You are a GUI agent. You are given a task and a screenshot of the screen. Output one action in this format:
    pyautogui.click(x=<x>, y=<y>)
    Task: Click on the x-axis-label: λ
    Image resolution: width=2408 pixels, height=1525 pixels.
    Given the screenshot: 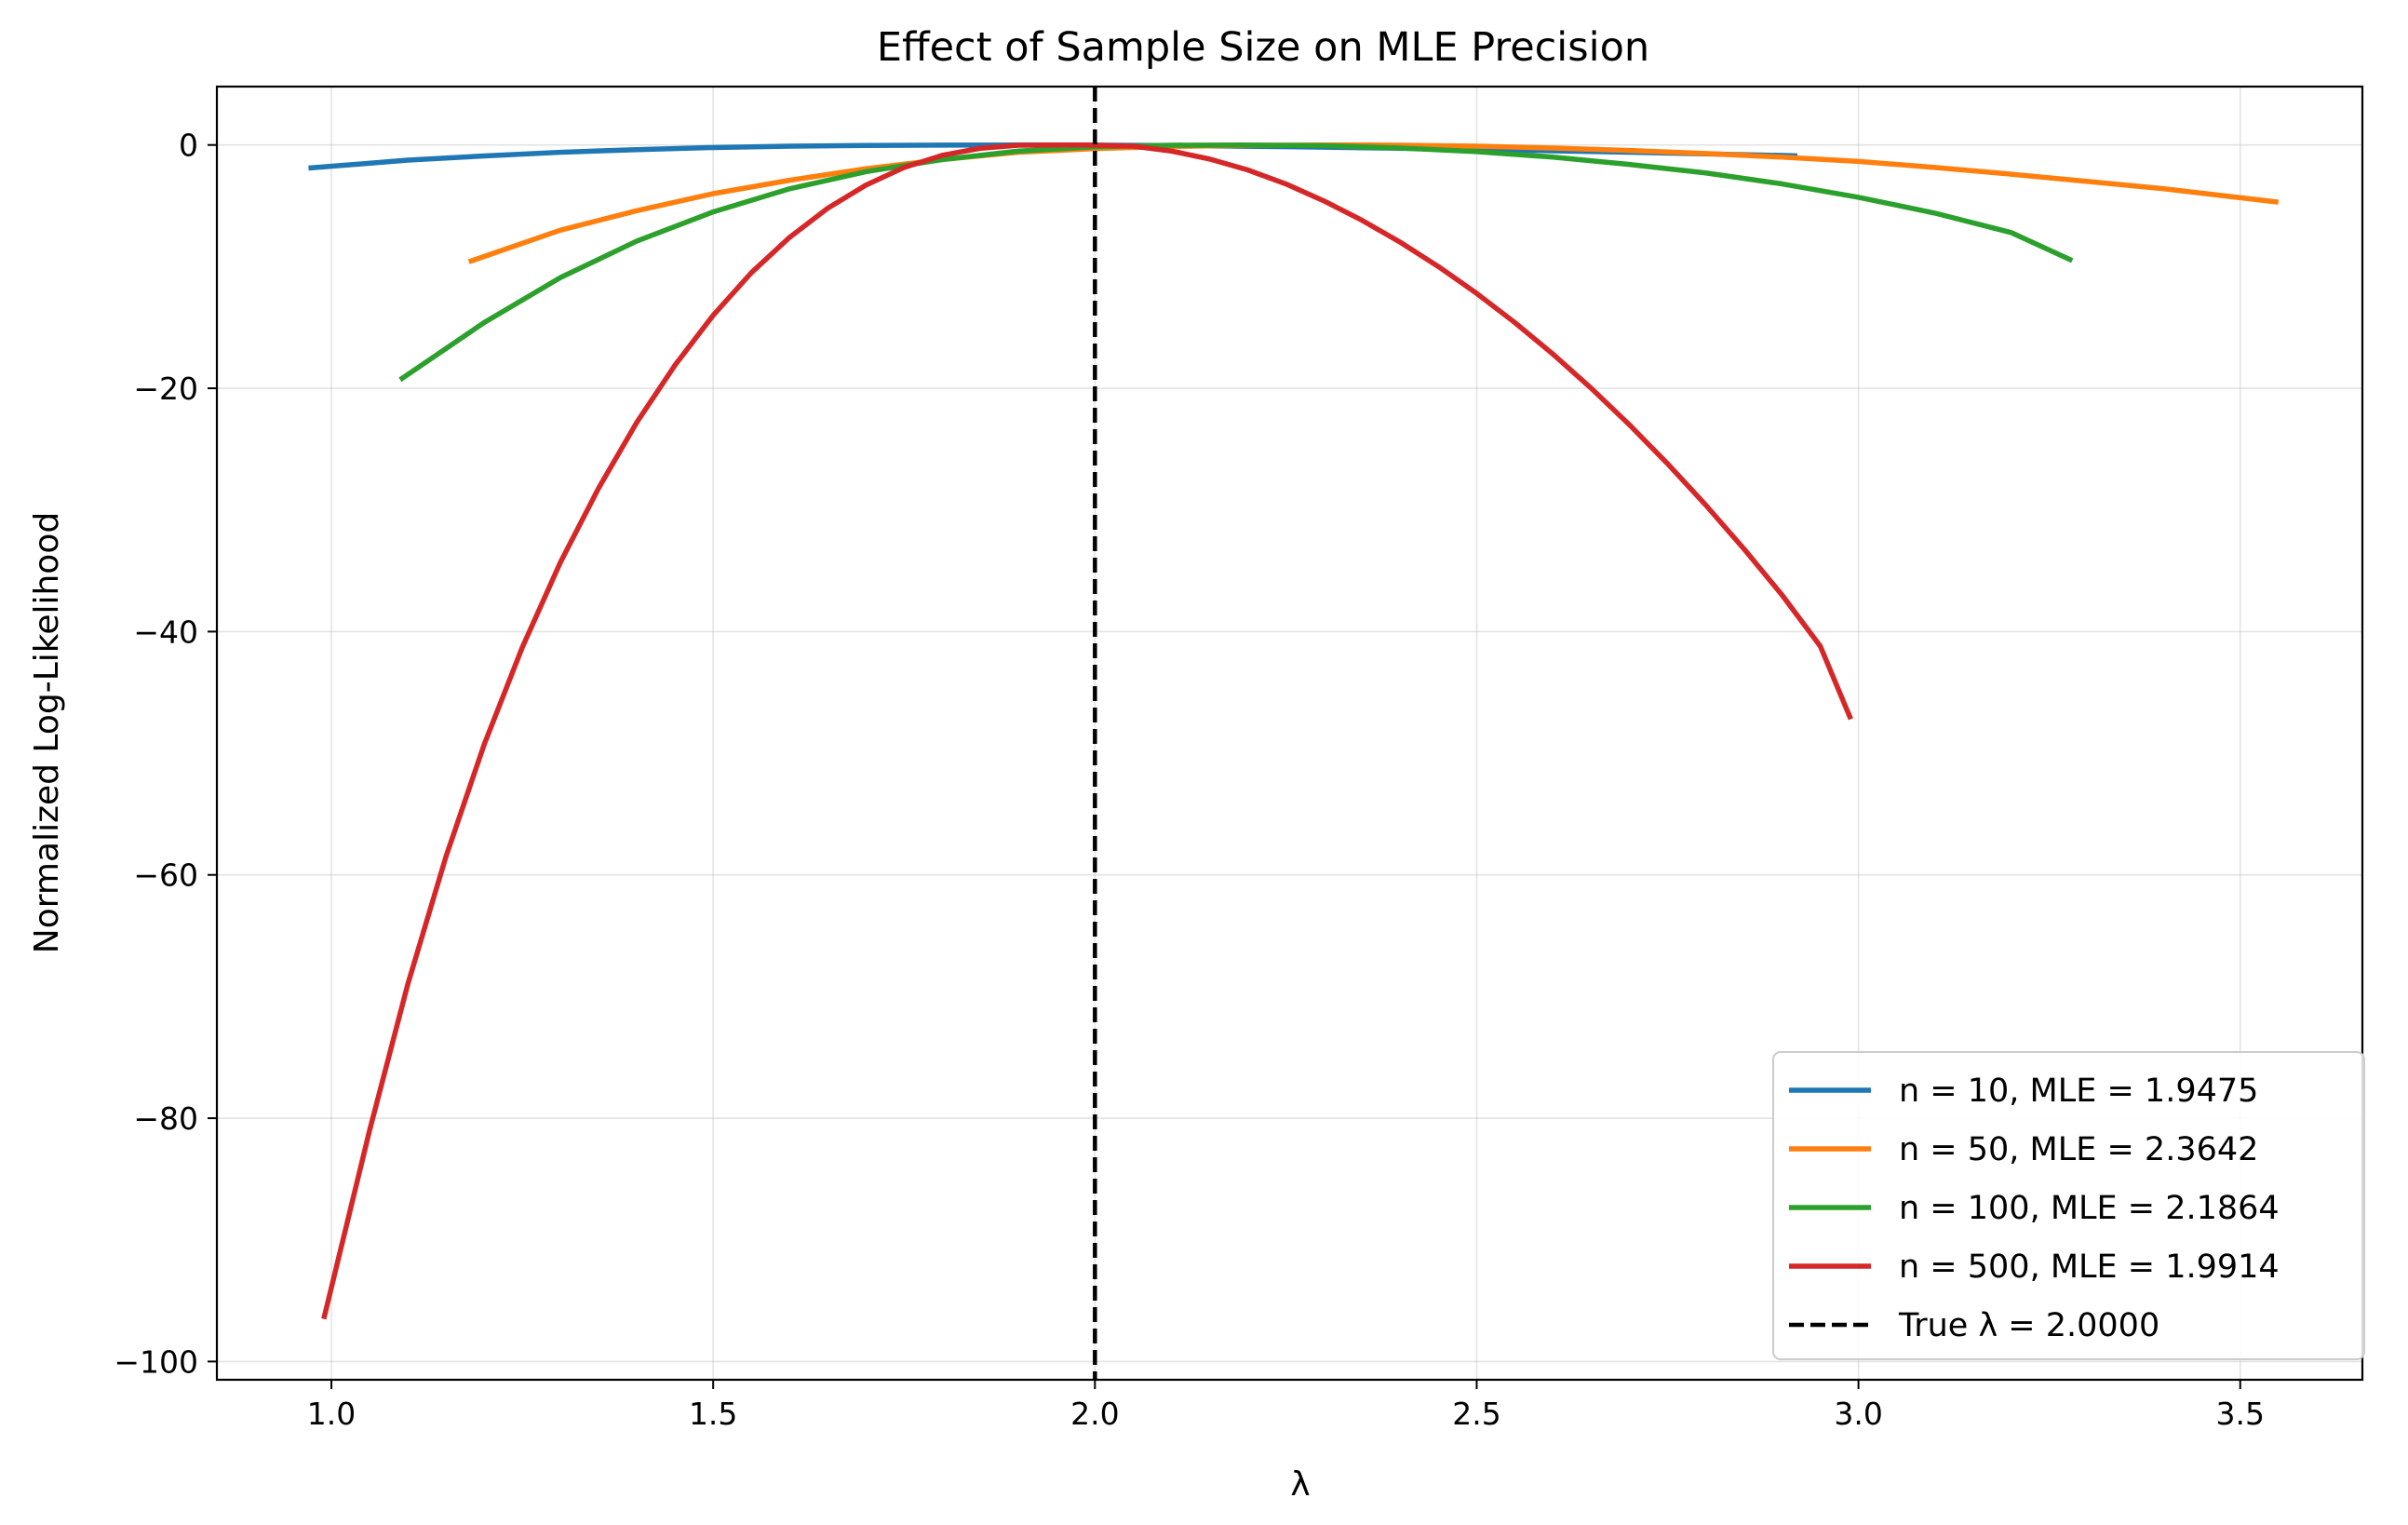 What is the action you would take?
    pyautogui.click(x=1300, y=1484)
    